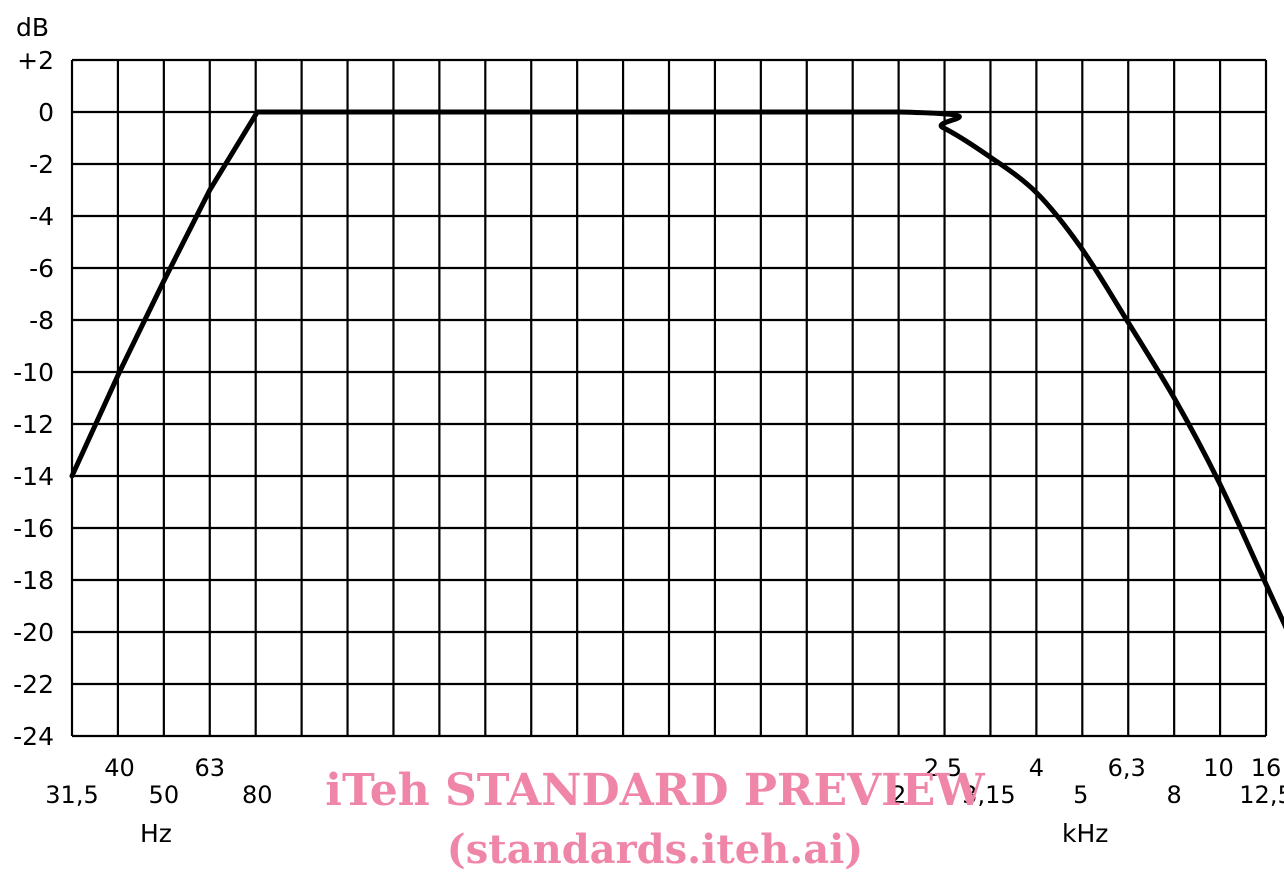 This screenshot has height=878, width=1284. I want to click on x-tick-label-hz: 80, so click(257, 795).